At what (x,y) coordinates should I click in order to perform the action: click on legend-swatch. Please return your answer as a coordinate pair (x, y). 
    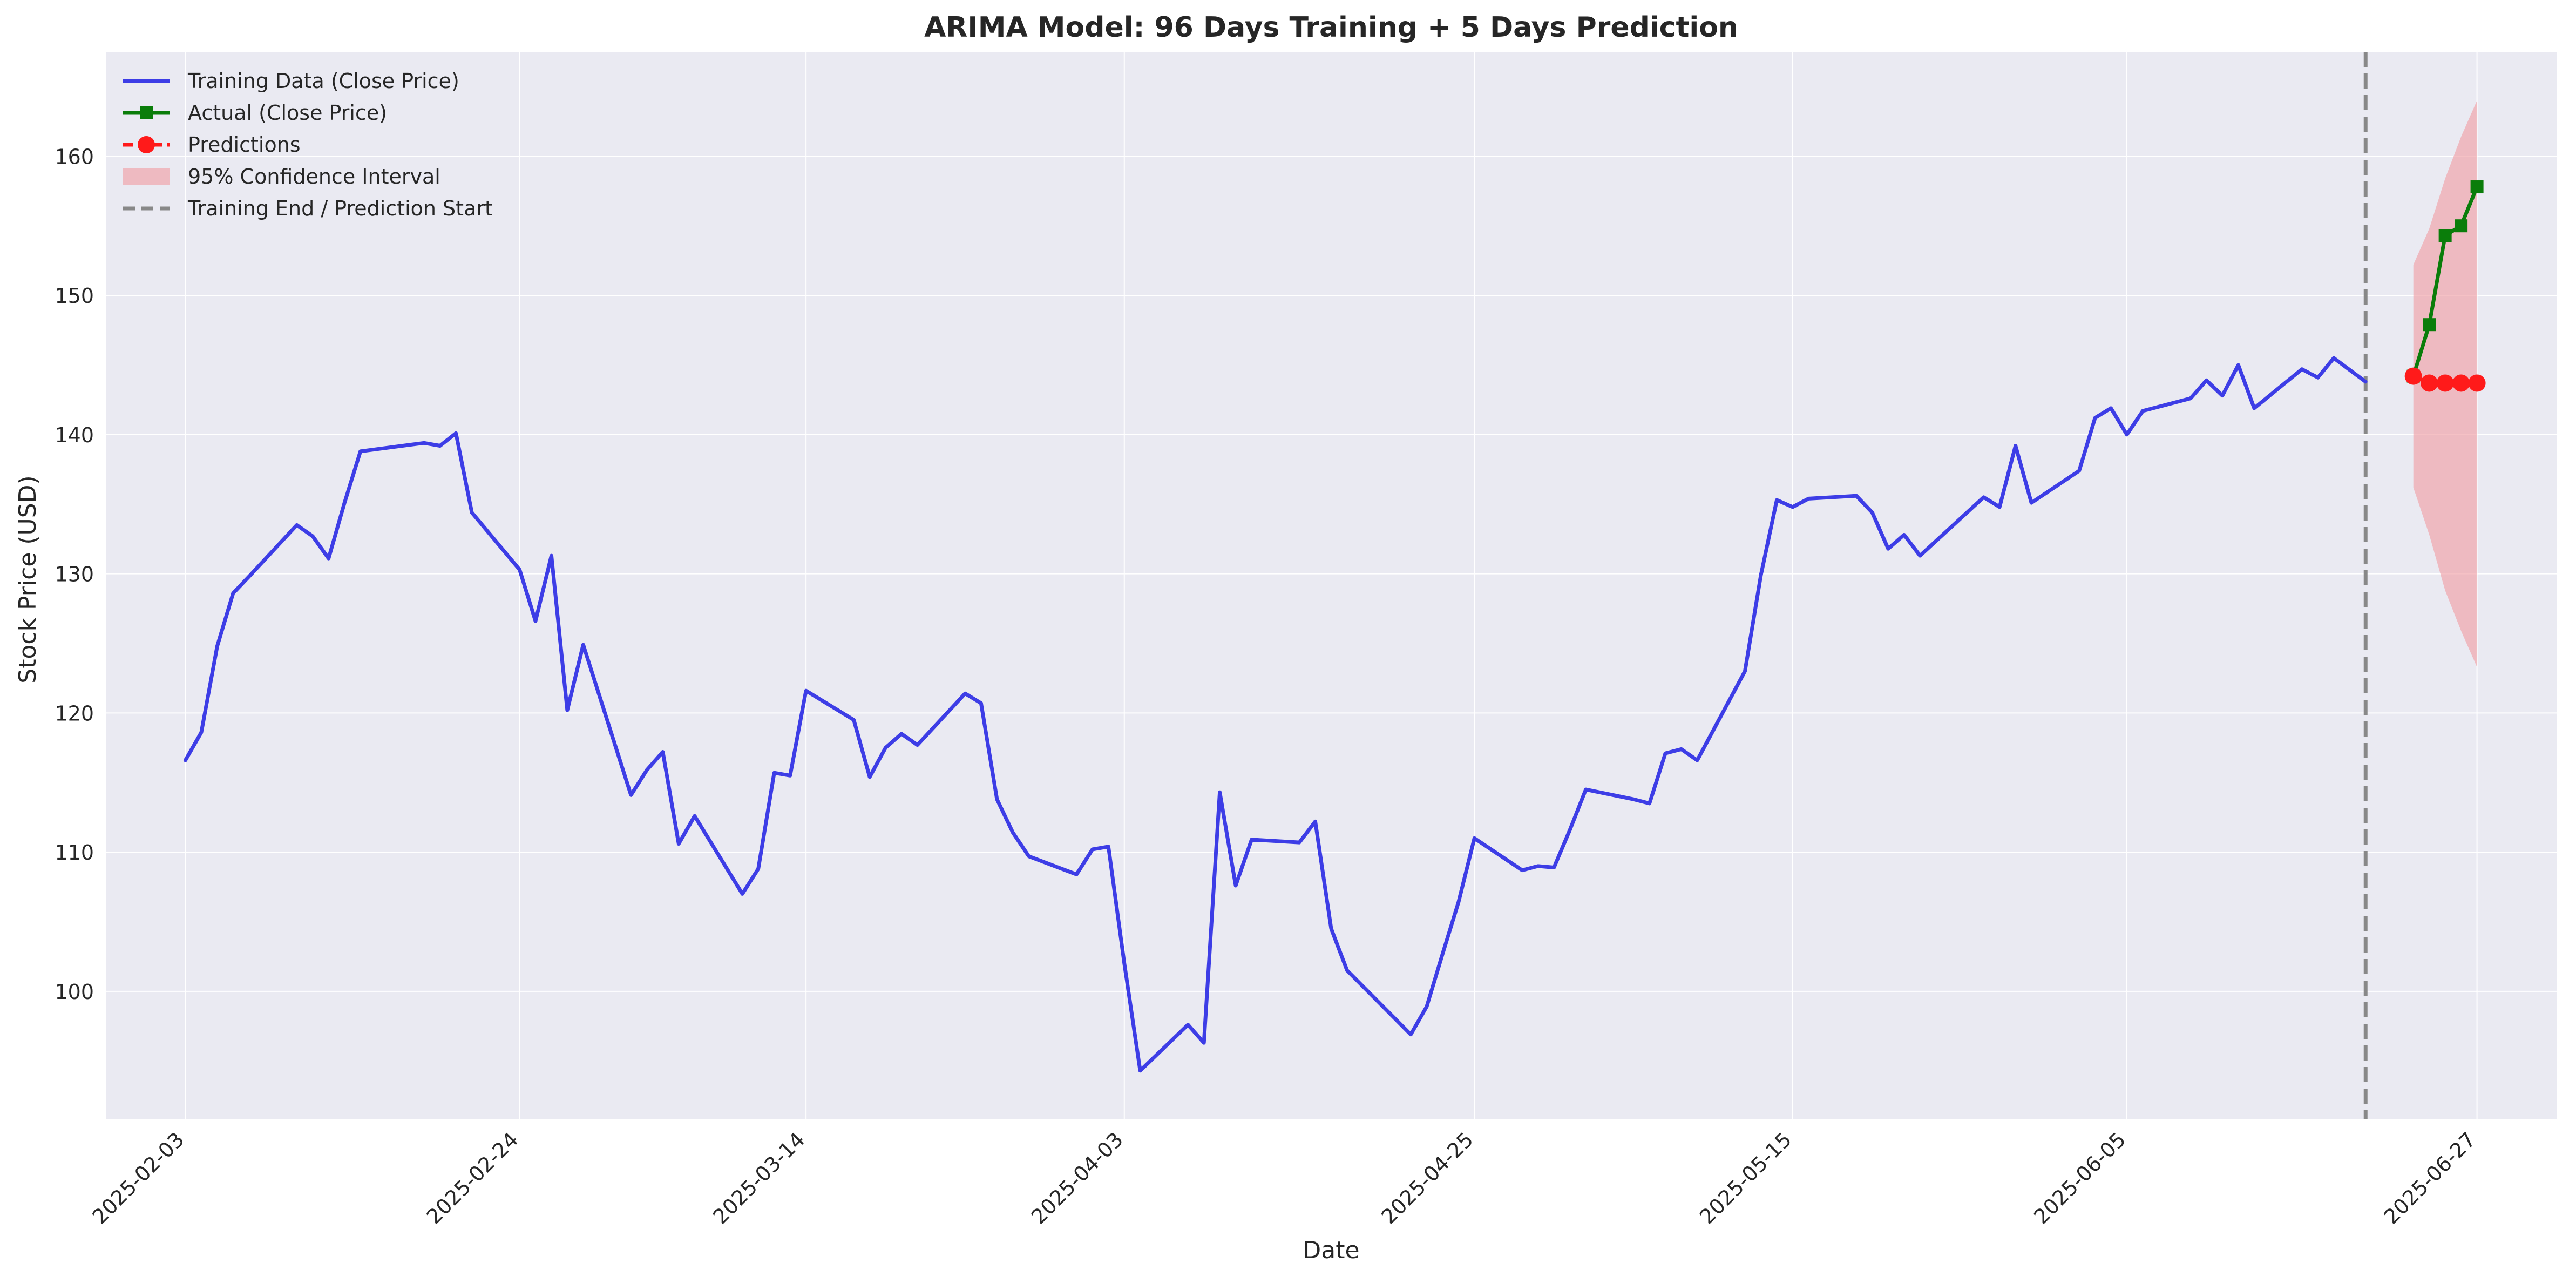
    Looking at the image, I should click on (146, 176).